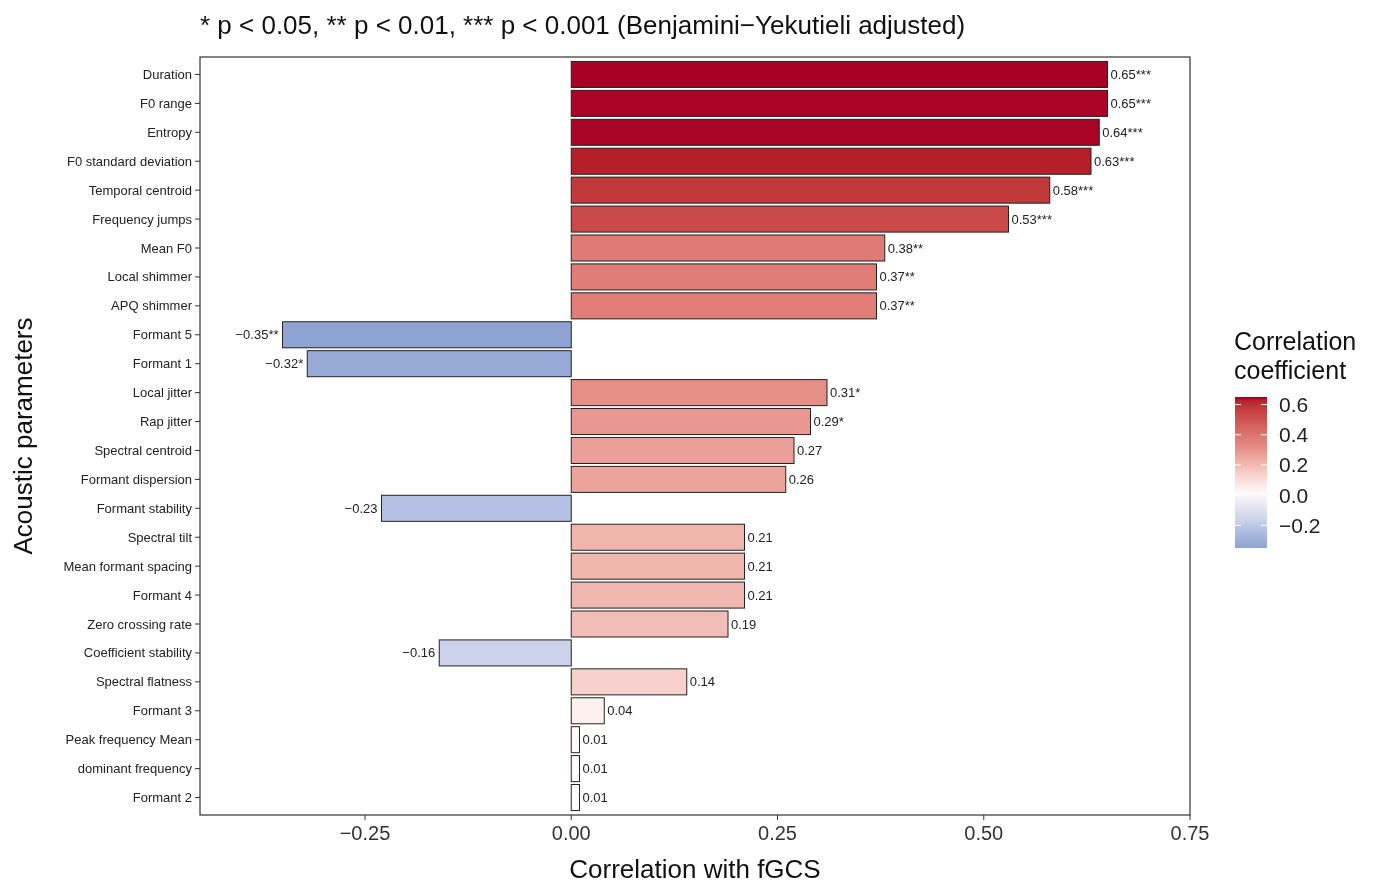  I want to click on y-tick-label: Zero crossing rate, so click(139, 624).